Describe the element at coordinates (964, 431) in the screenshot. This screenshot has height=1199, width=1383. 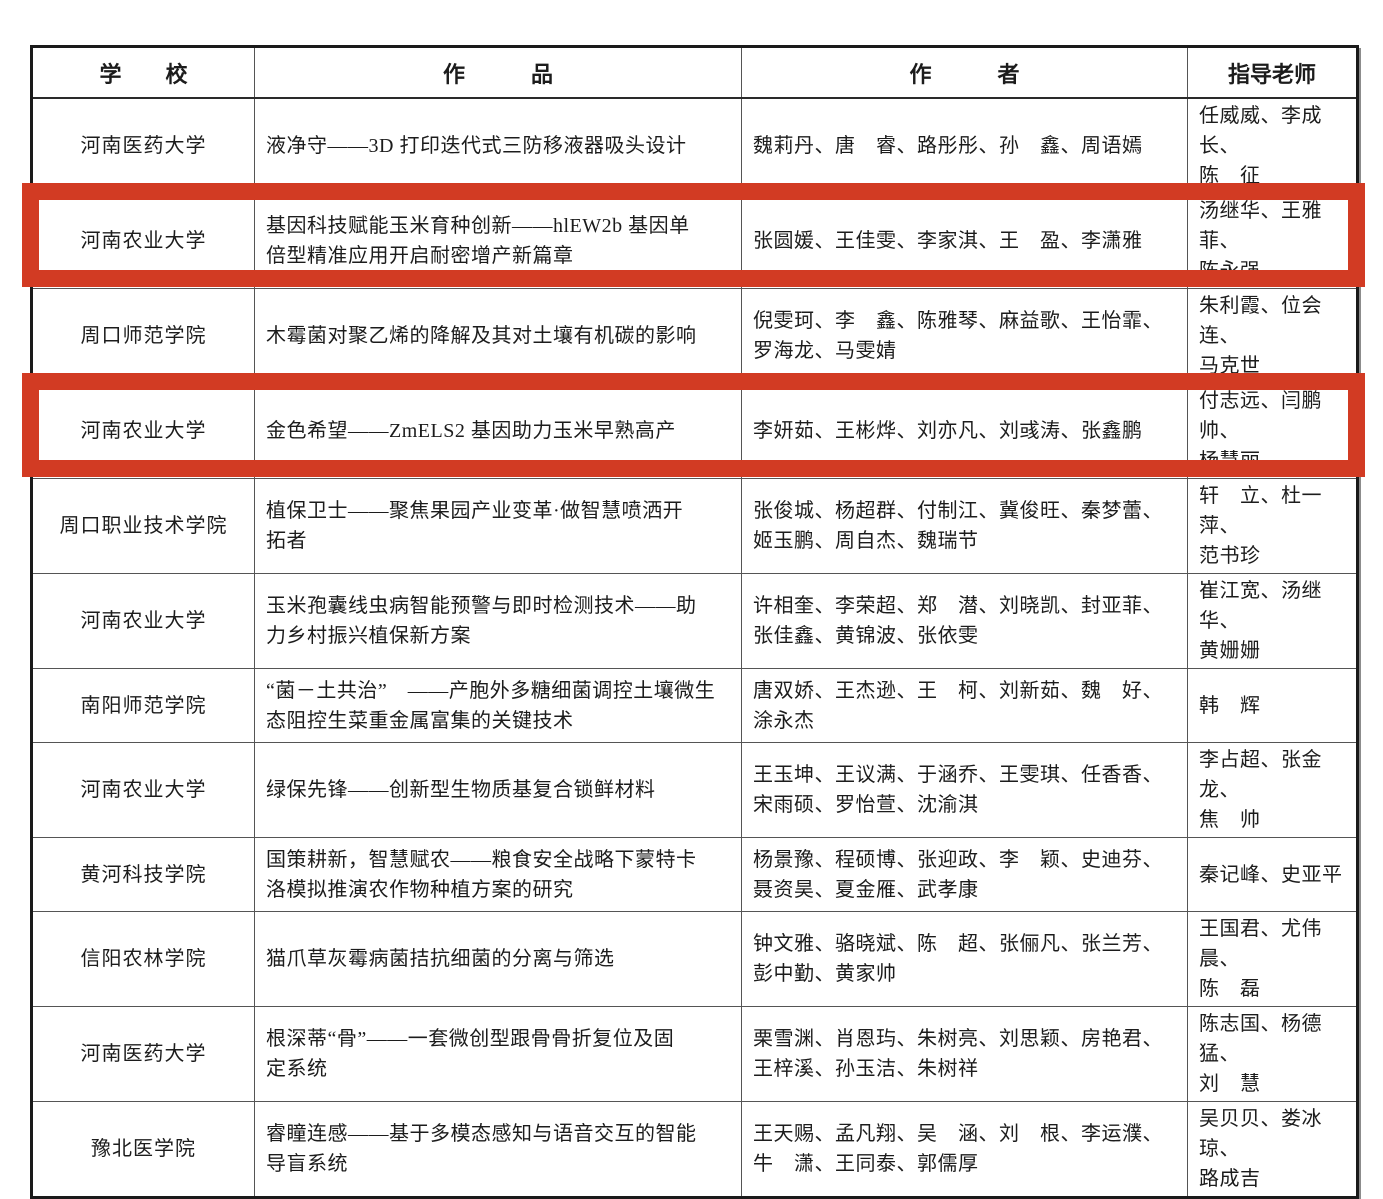
I see `authors-cell: 李妍茹、王彬烨、刘亦凡、刘彧涛、张鑫鹏` at that location.